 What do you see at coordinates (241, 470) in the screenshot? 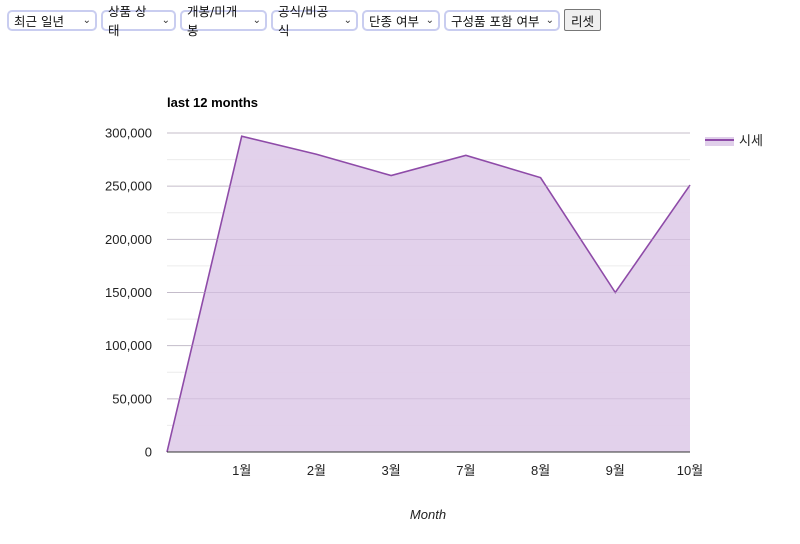
I see `x-tick-label: 1월` at bounding box center [241, 470].